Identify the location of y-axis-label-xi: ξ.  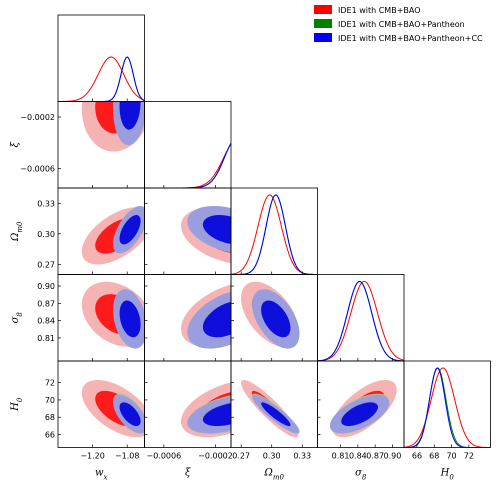
(15, 145).